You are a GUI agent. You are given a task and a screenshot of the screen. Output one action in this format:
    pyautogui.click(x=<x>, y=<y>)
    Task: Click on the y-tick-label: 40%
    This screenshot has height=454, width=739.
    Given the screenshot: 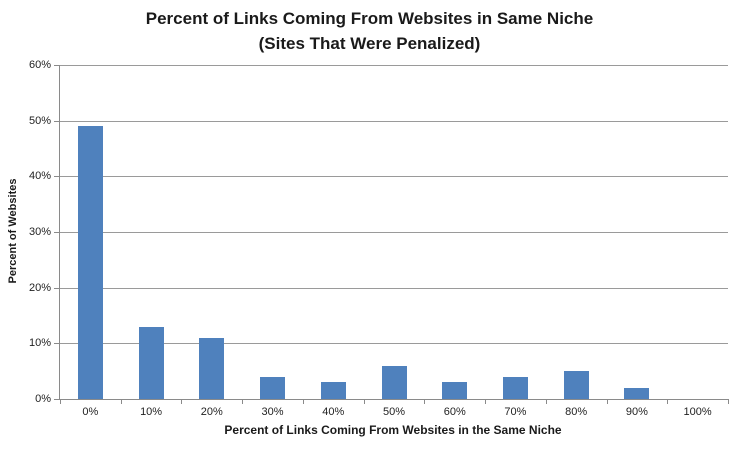 What is the action you would take?
    pyautogui.click(x=39, y=176)
    